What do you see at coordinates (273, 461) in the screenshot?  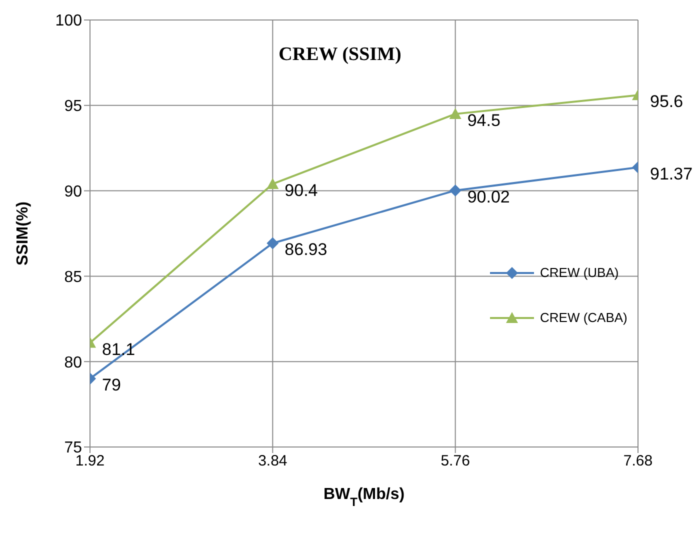 I see `x-tick-label: 3.84` at bounding box center [273, 461].